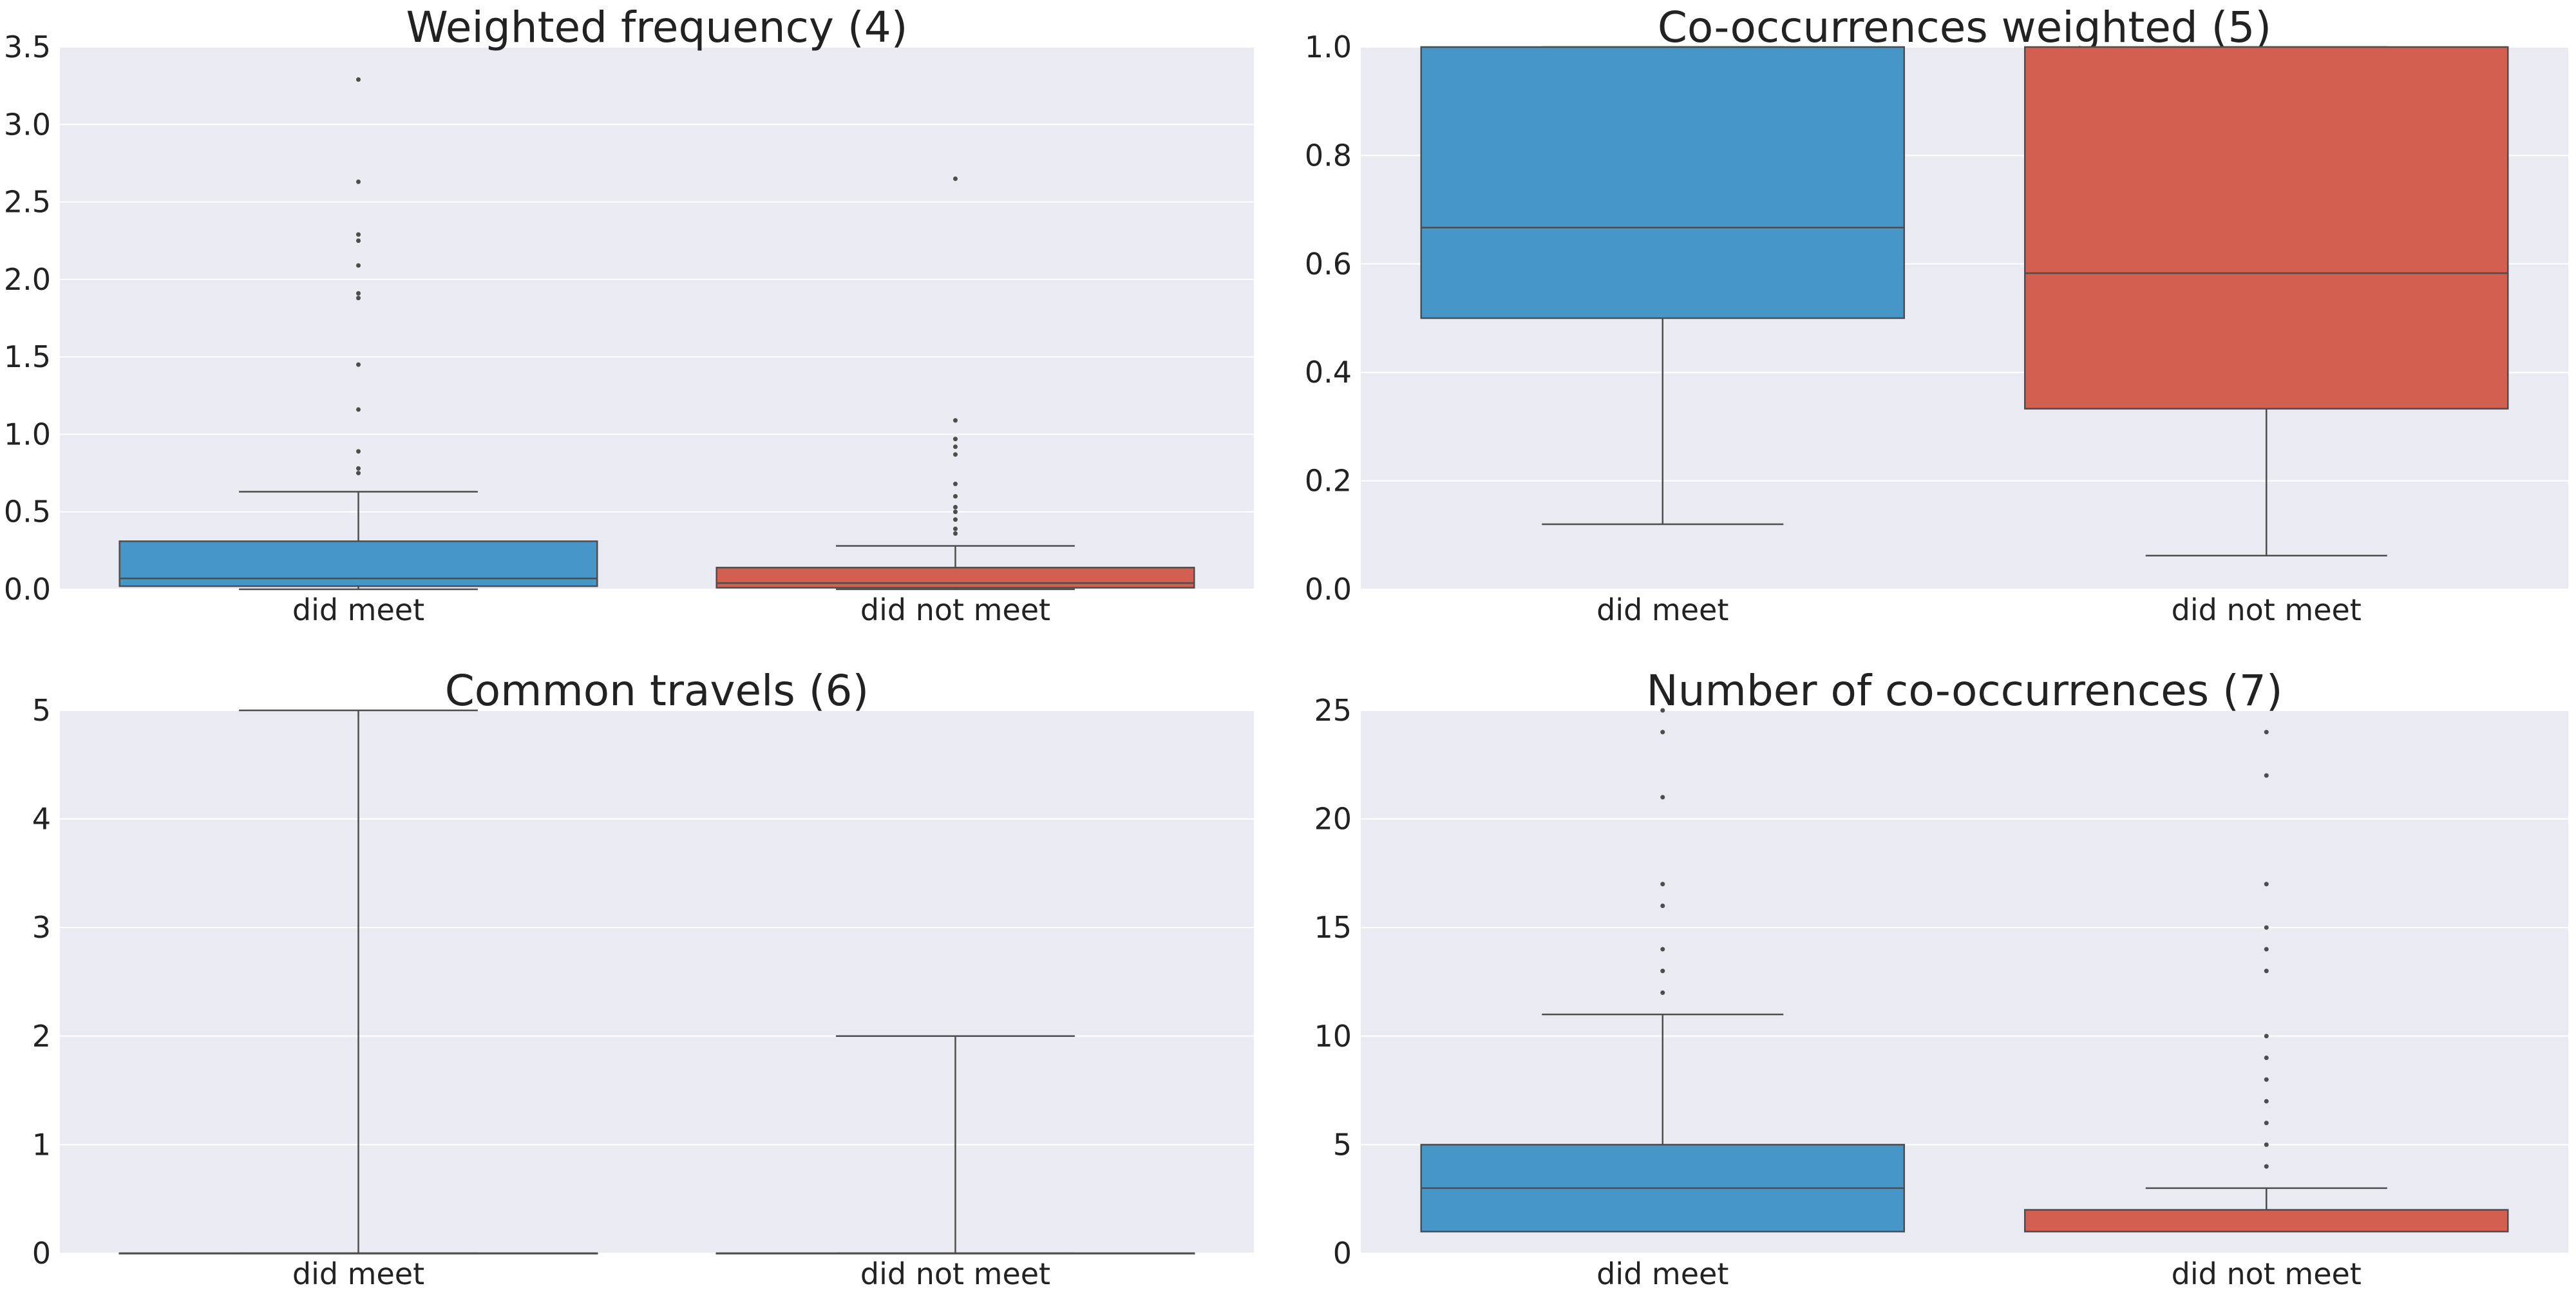  What do you see at coordinates (1333, 820) in the screenshot?
I see `y-tick-label: 20` at bounding box center [1333, 820].